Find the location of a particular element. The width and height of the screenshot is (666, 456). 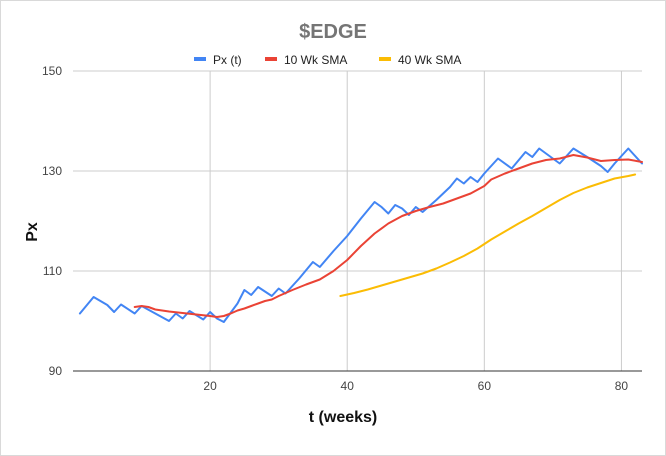

y-tick-label-150: 150 is located at coordinates (52, 71).